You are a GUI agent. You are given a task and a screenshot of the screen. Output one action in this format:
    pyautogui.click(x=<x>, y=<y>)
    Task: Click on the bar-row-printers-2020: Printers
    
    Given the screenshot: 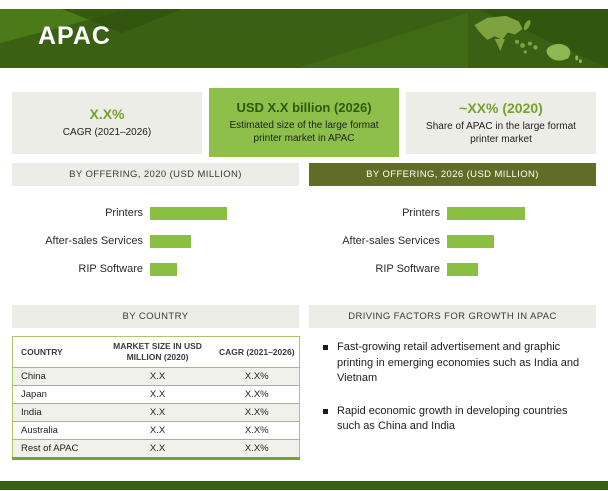 What is the action you would take?
    pyautogui.click(x=155, y=213)
    